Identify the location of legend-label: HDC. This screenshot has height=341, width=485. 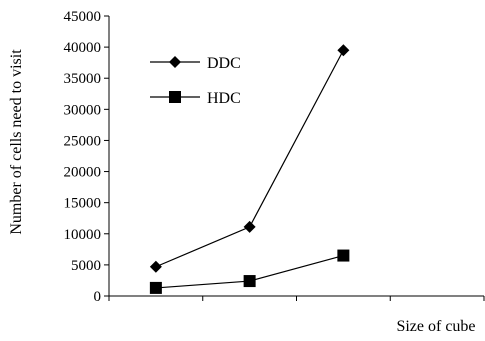
(224, 98).